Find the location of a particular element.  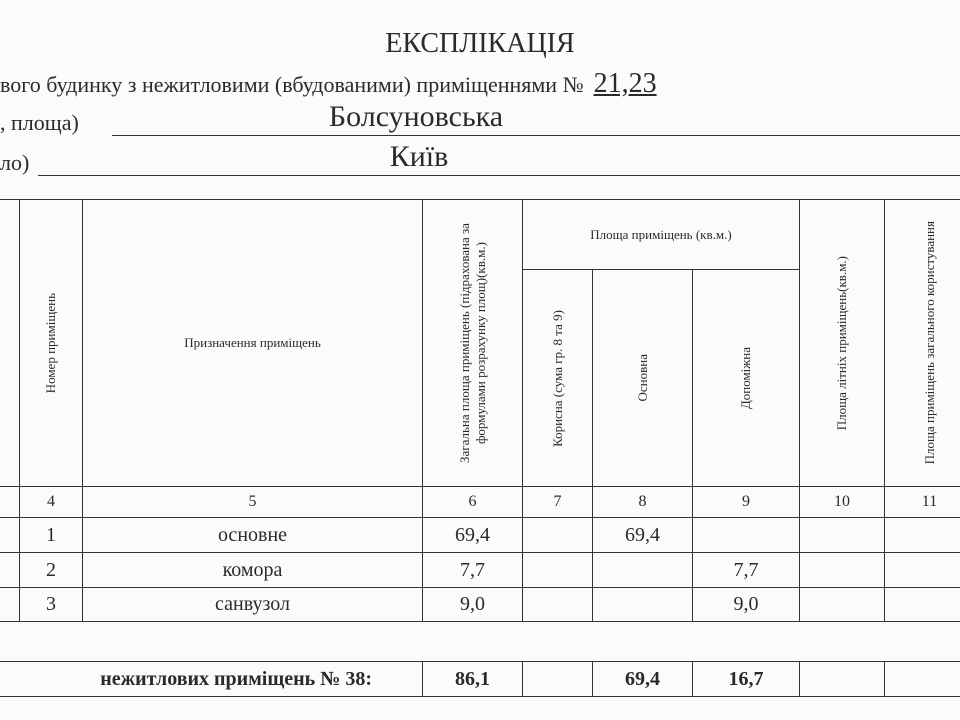

total-cell-main-text: 69,4 is located at coordinates (642, 678).